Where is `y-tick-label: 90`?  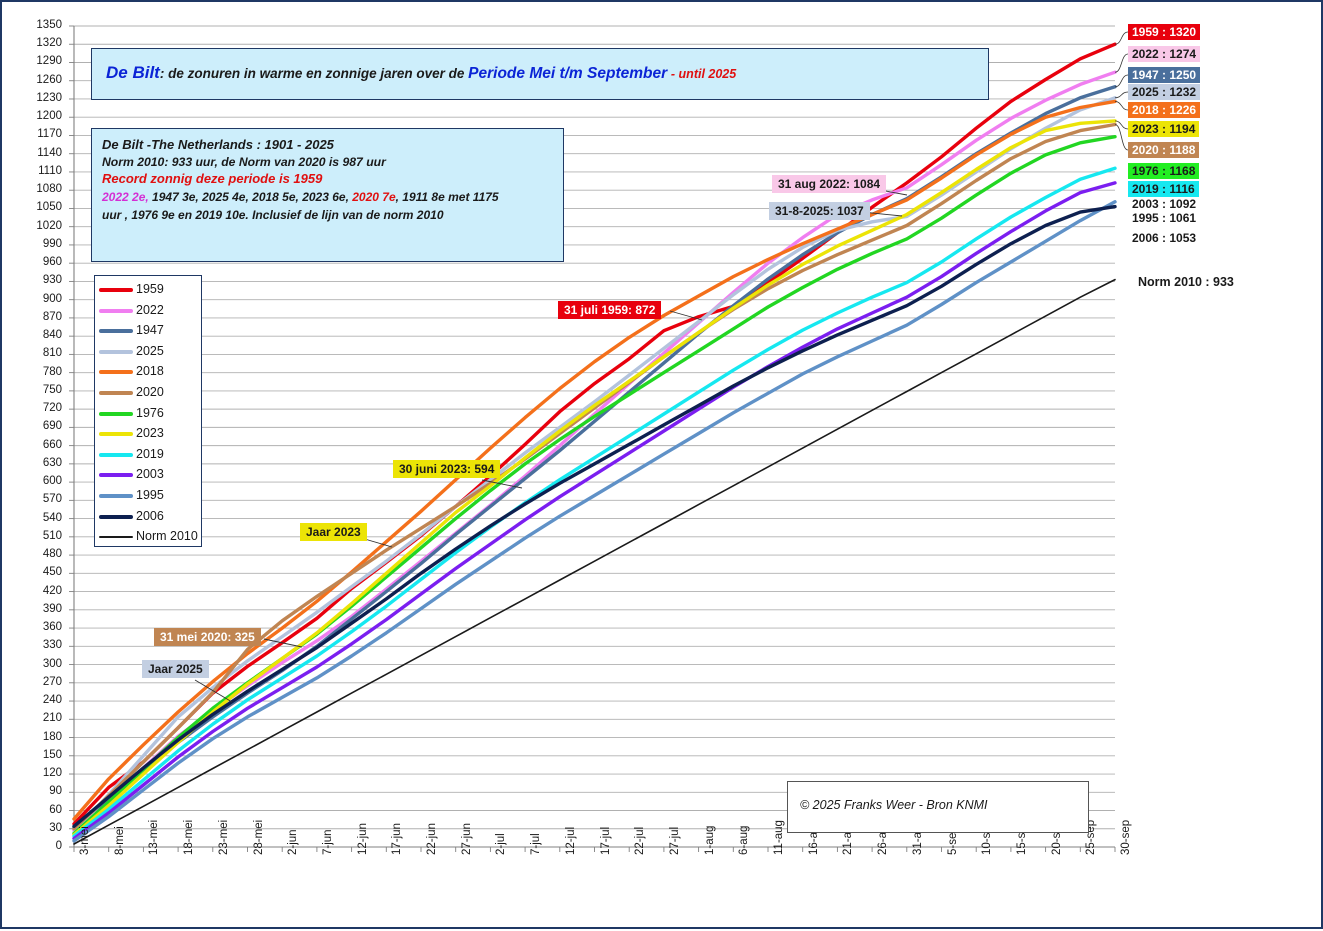 y-tick-label: 90 is located at coordinates (55, 791).